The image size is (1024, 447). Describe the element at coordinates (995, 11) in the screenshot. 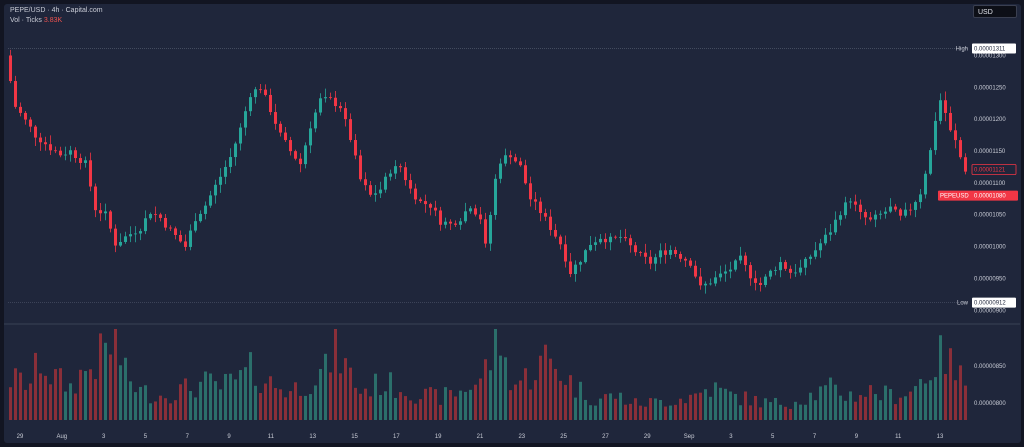

I see `currency-button: USD` at that location.